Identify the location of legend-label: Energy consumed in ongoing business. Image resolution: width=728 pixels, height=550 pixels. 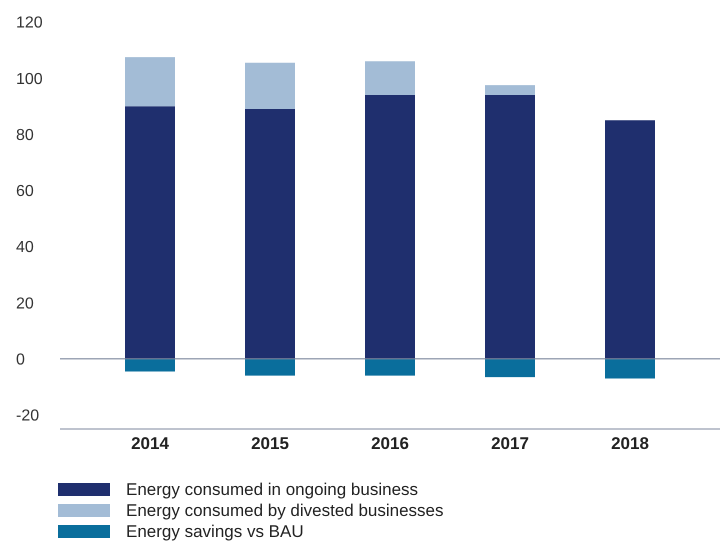
(272, 490).